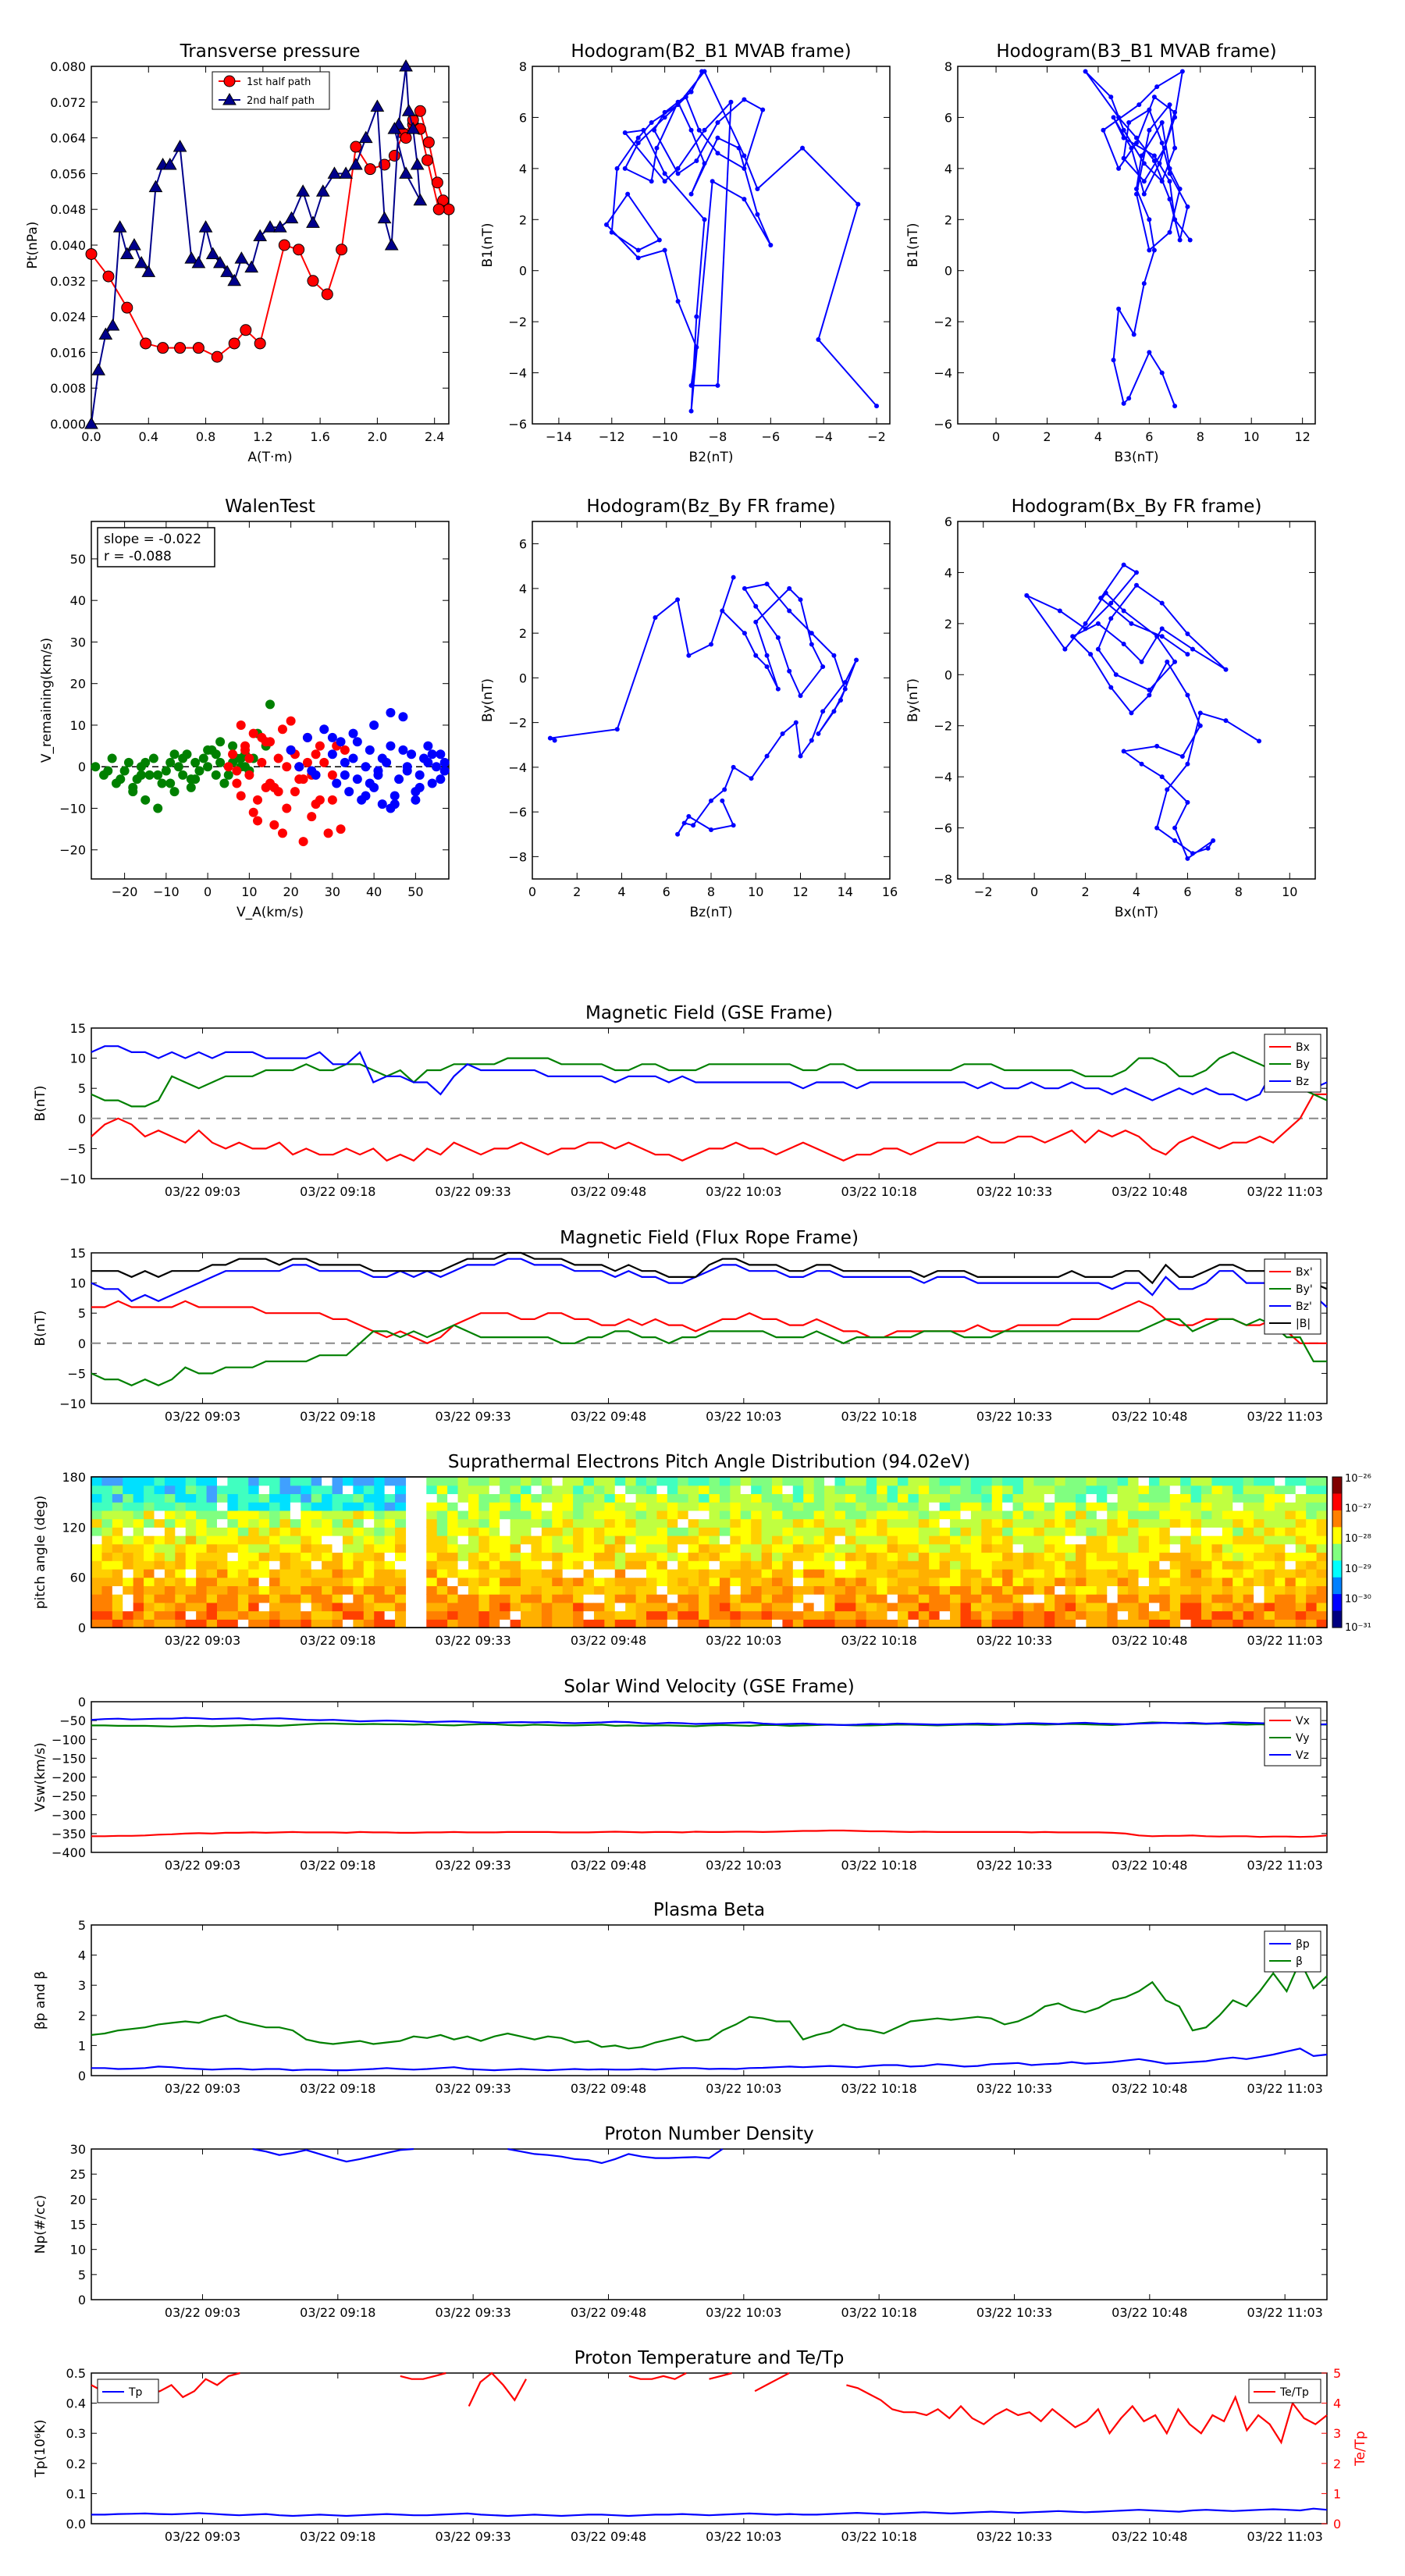 The image size is (1405, 2576). What do you see at coordinates (712, 457) in the screenshot?
I see `h1-xlabel: B2(nT)` at bounding box center [712, 457].